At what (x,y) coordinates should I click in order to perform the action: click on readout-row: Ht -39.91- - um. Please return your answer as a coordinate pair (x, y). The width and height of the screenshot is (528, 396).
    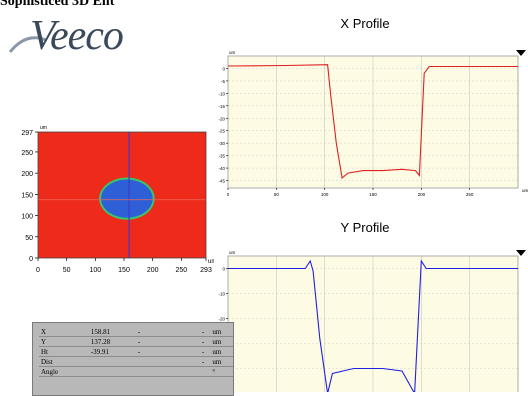
    Looking at the image, I should click on (136, 351).